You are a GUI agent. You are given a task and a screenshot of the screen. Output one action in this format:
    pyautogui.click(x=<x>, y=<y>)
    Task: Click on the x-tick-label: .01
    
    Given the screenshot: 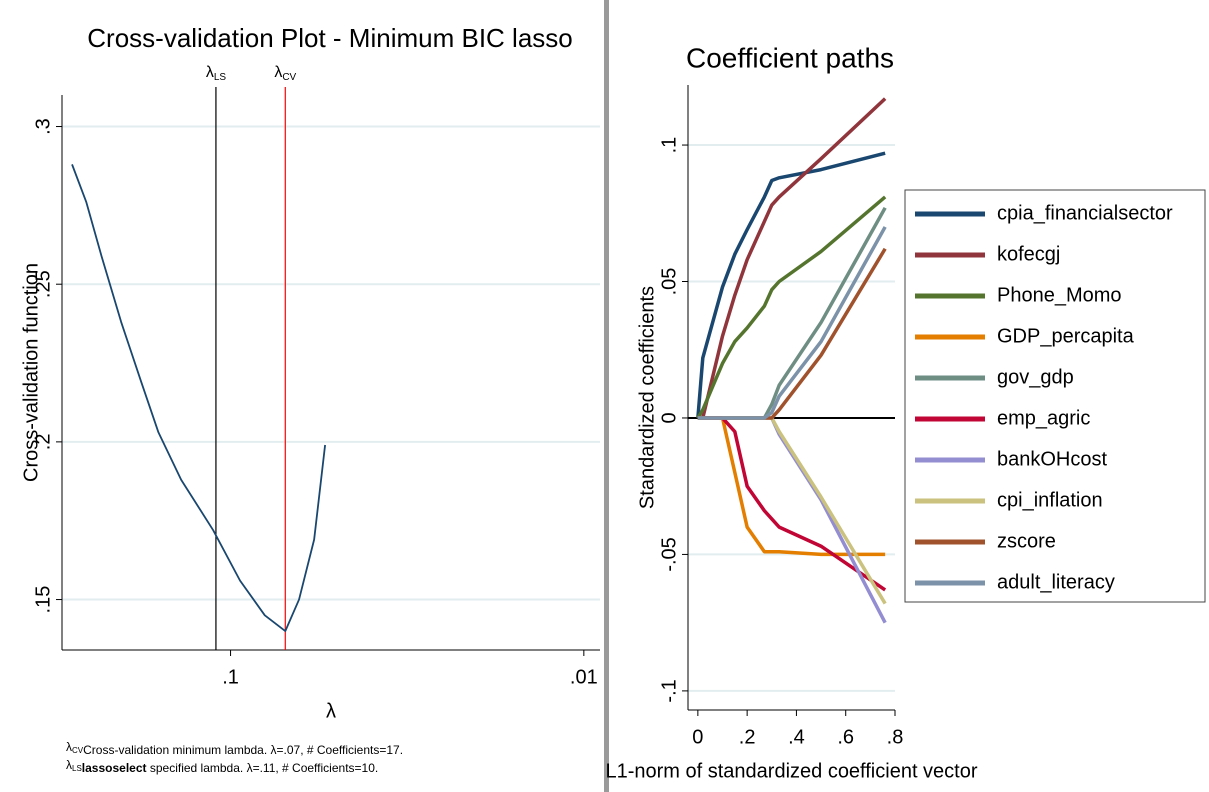 What is the action you would take?
    pyautogui.click(x=584, y=677)
    